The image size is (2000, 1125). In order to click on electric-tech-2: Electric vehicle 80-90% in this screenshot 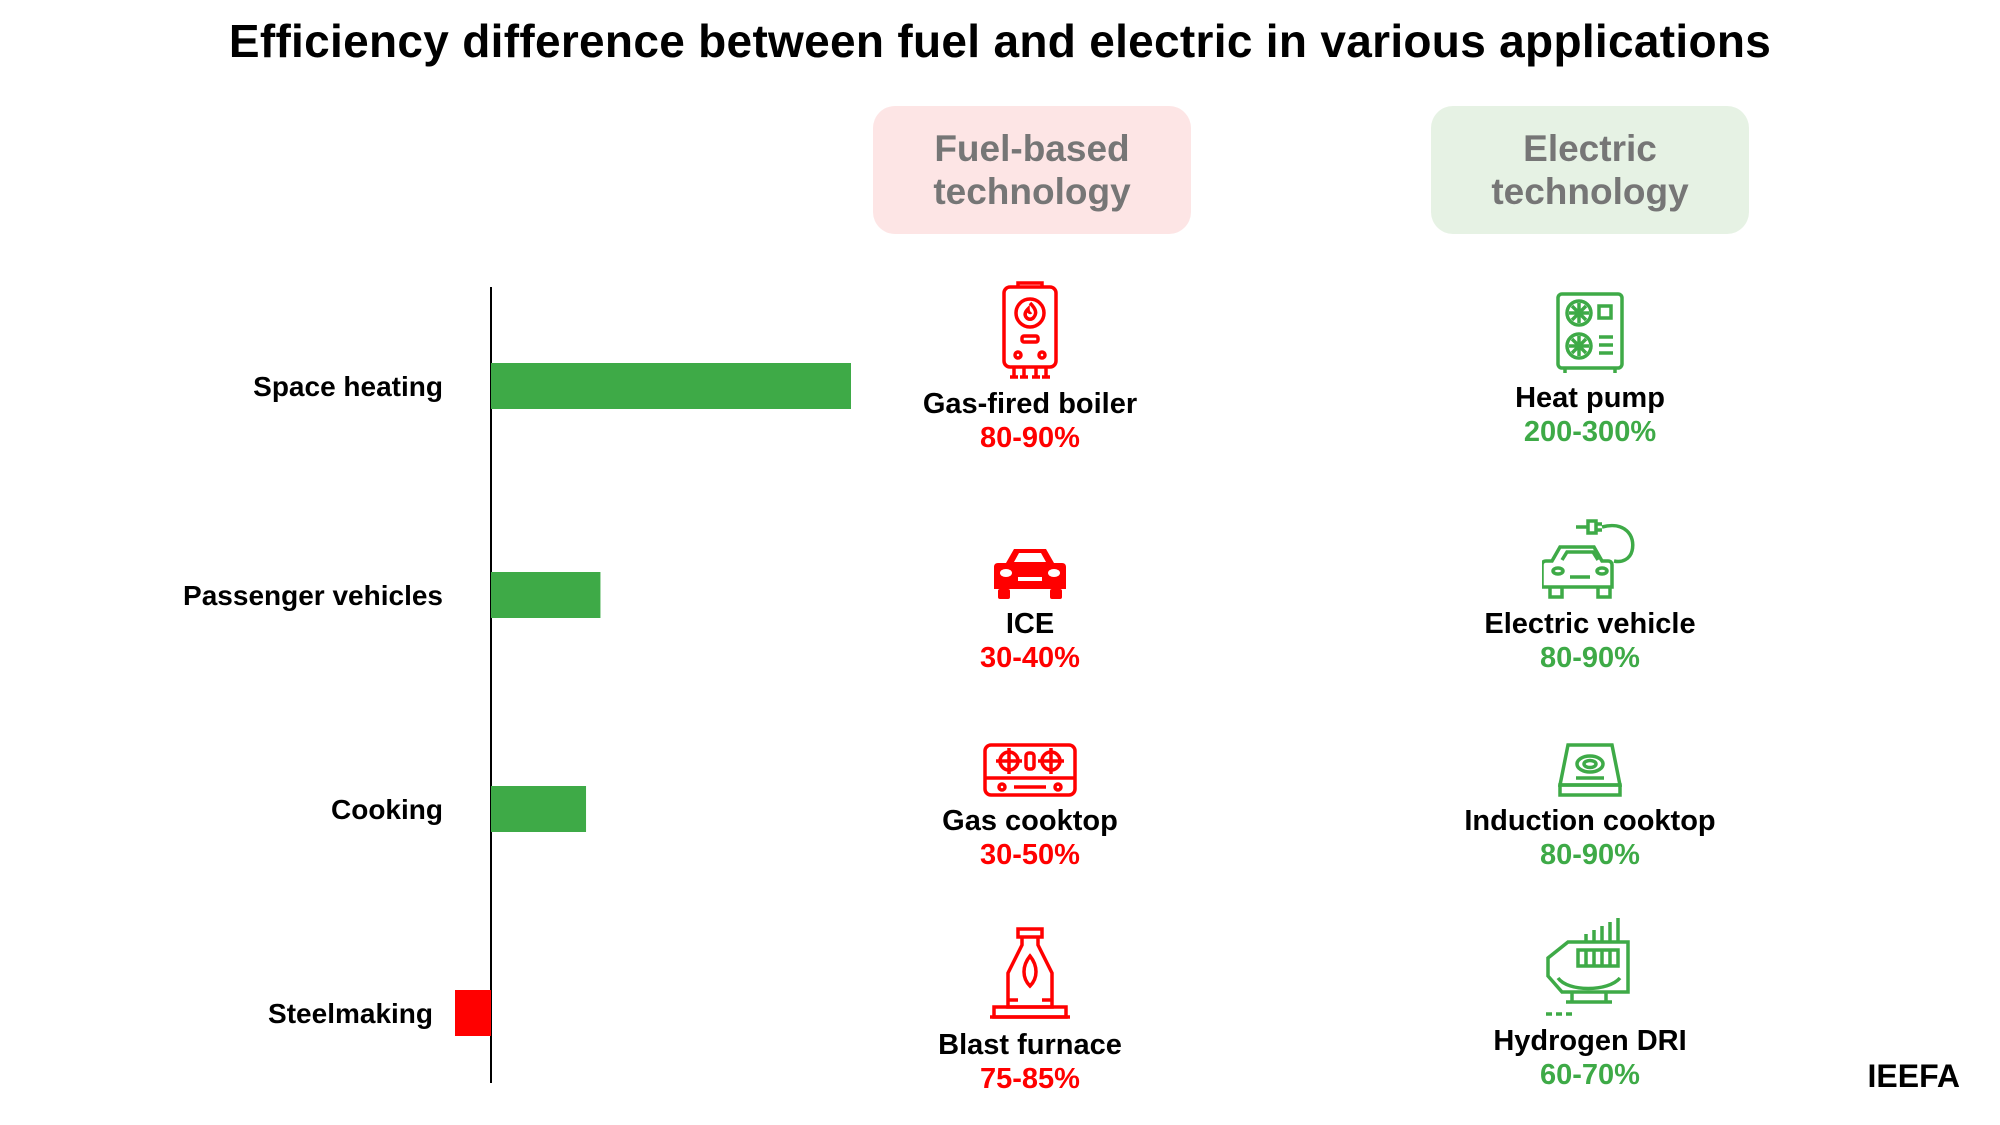, I will do `click(1590, 595)`.